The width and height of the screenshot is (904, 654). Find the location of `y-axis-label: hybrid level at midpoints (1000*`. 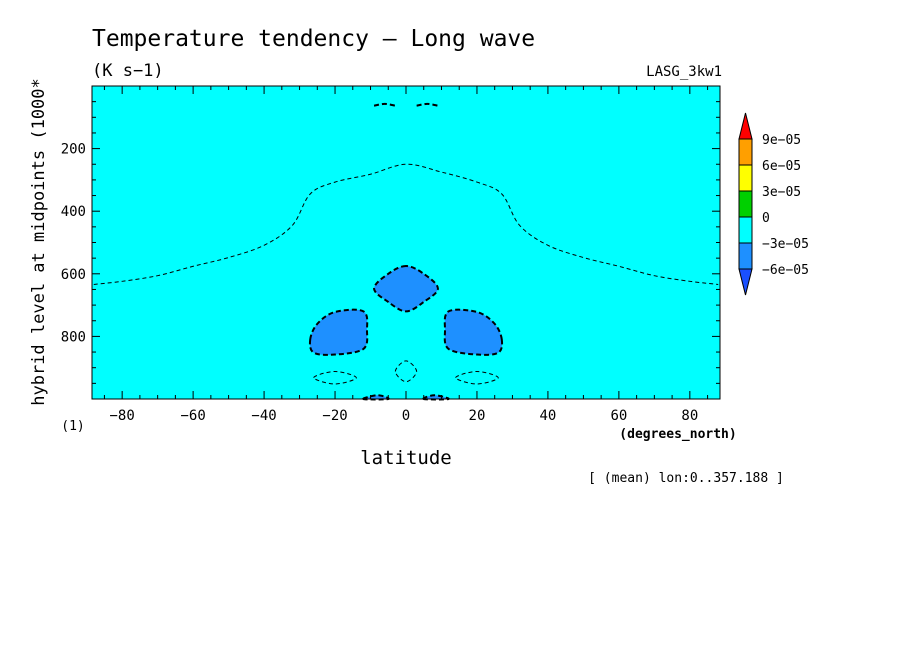

y-axis-label: hybrid level at midpoints (1000* is located at coordinates (39, 242).